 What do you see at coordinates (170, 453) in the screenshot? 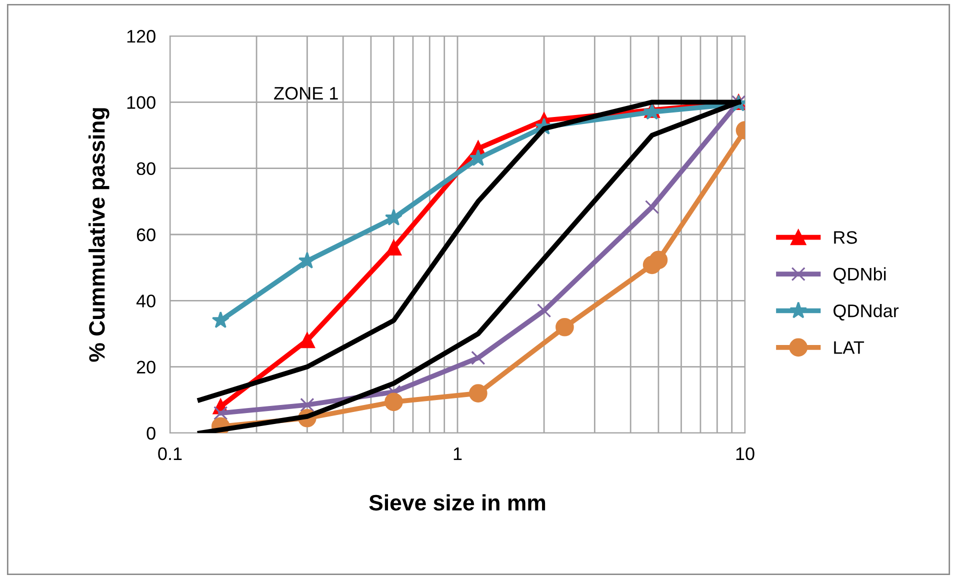
I see `x-tick-label: 0.1` at bounding box center [170, 453].